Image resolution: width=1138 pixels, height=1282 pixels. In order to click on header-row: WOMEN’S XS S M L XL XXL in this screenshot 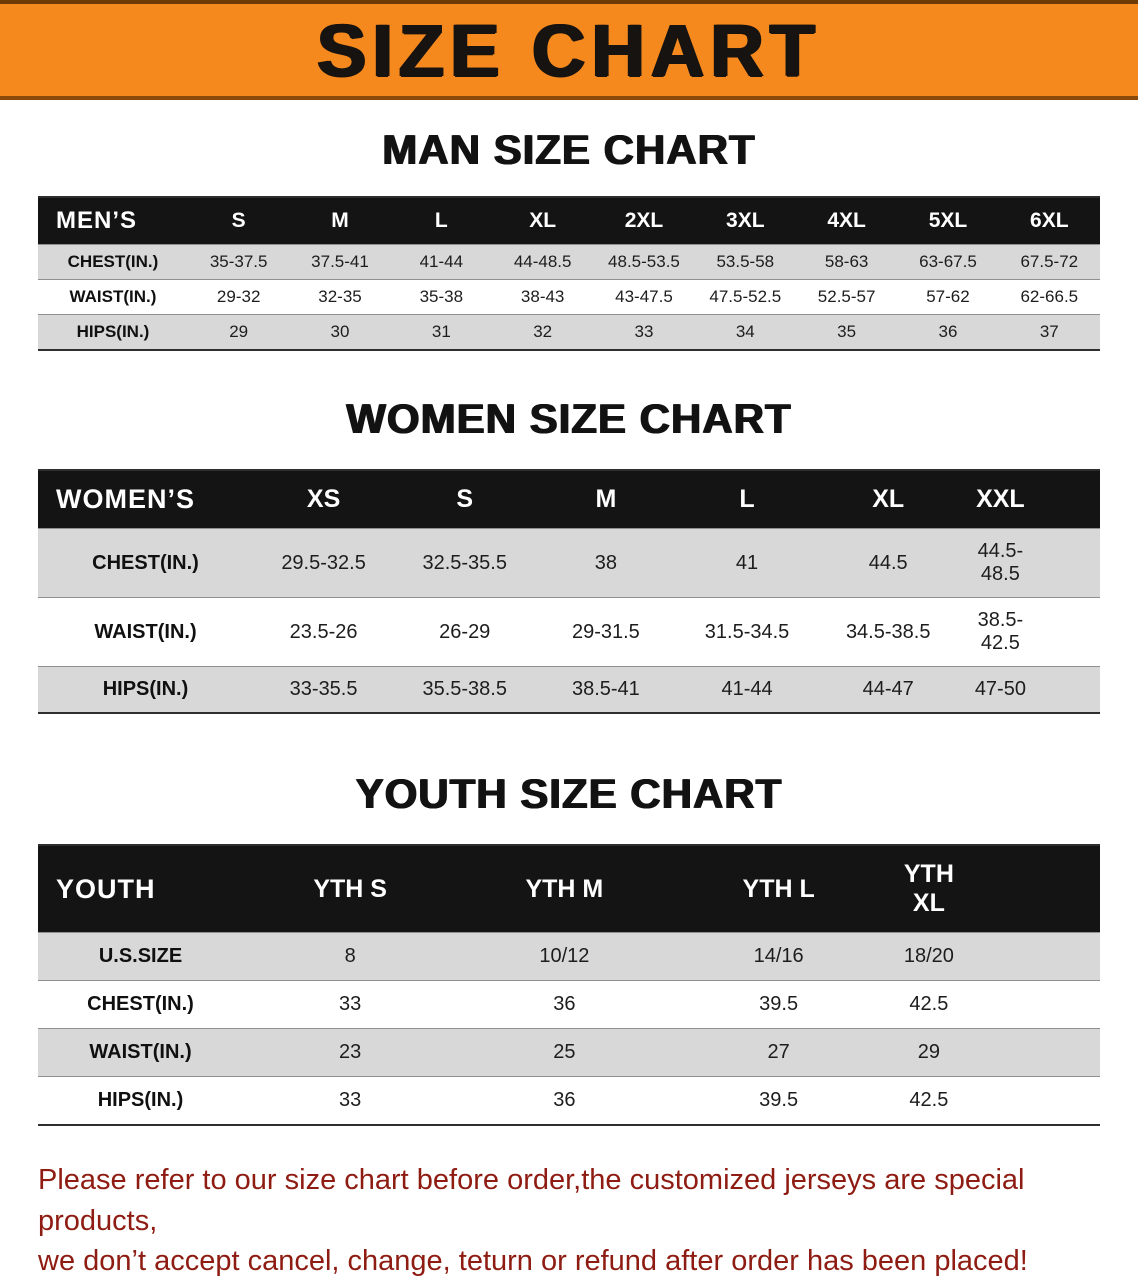, I will do `click(569, 499)`.